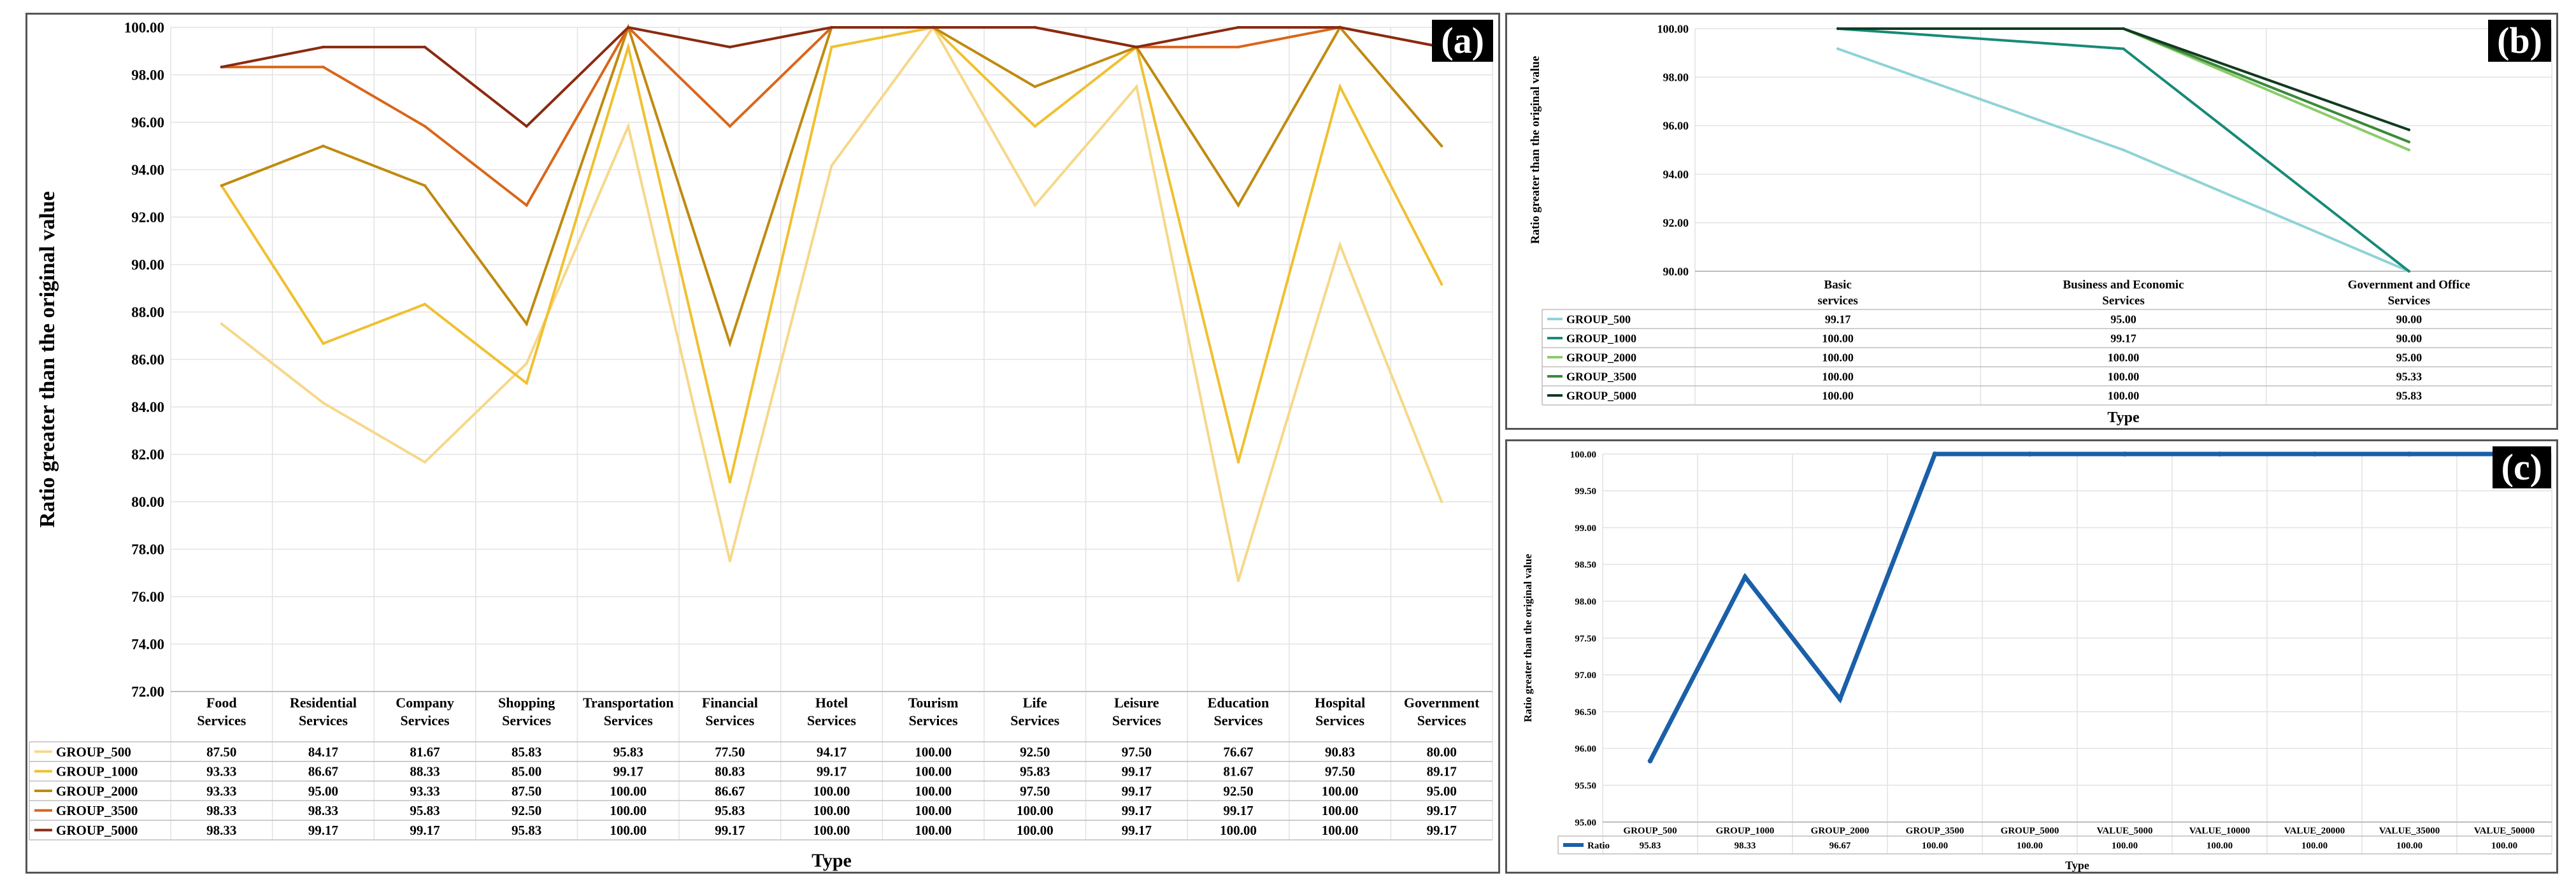 This screenshot has width=2576, height=894. I want to click on x-tick-label: Life, so click(1035, 703).